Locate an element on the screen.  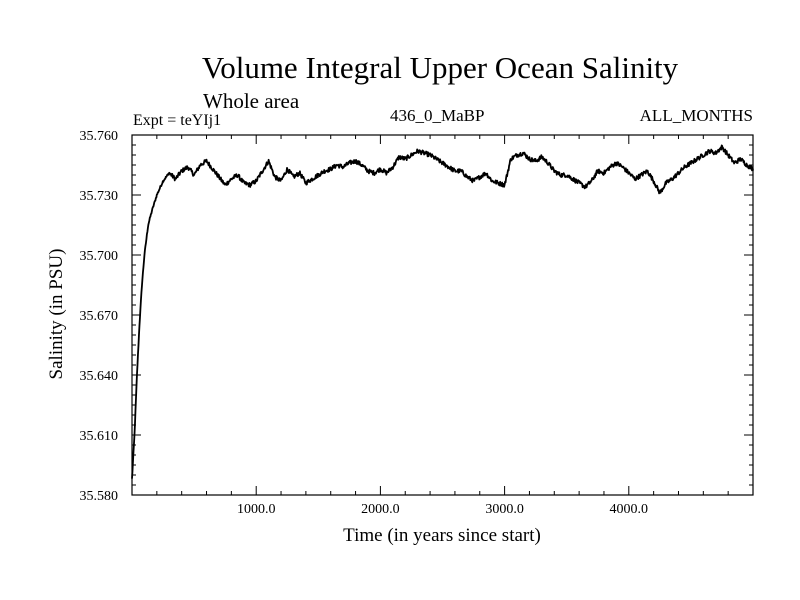
y-tick-label: 35.580 is located at coordinates (99, 496).